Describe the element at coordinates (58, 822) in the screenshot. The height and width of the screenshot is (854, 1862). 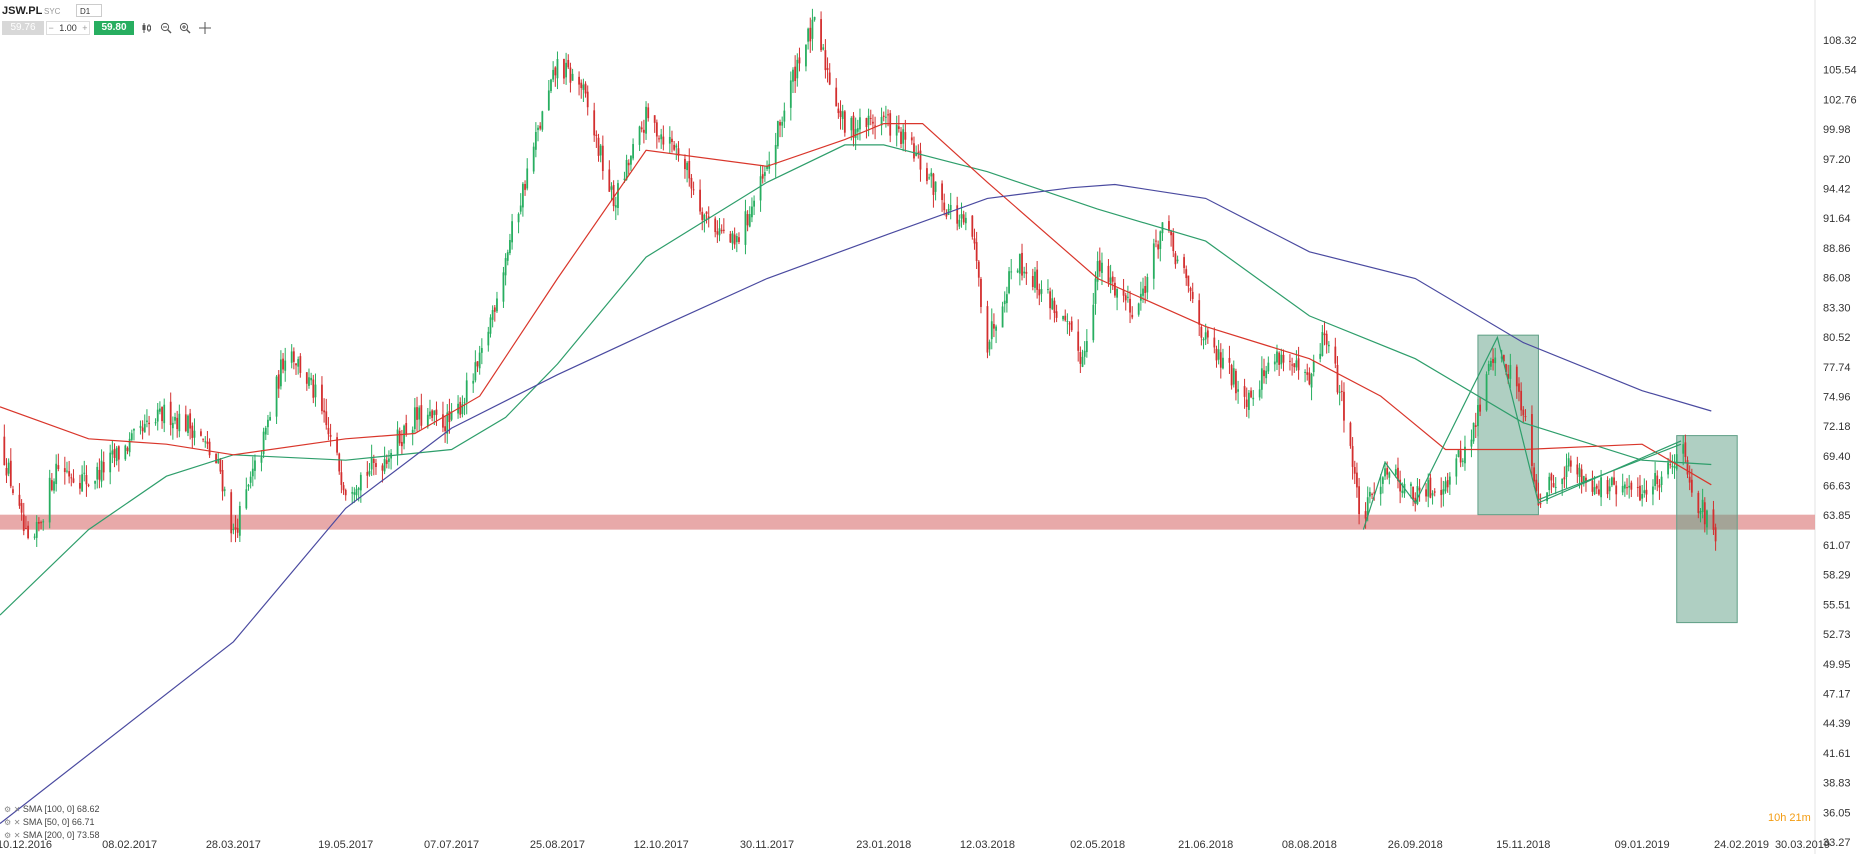
I see `legend-label: SMA [50, 0] 66.71` at that location.